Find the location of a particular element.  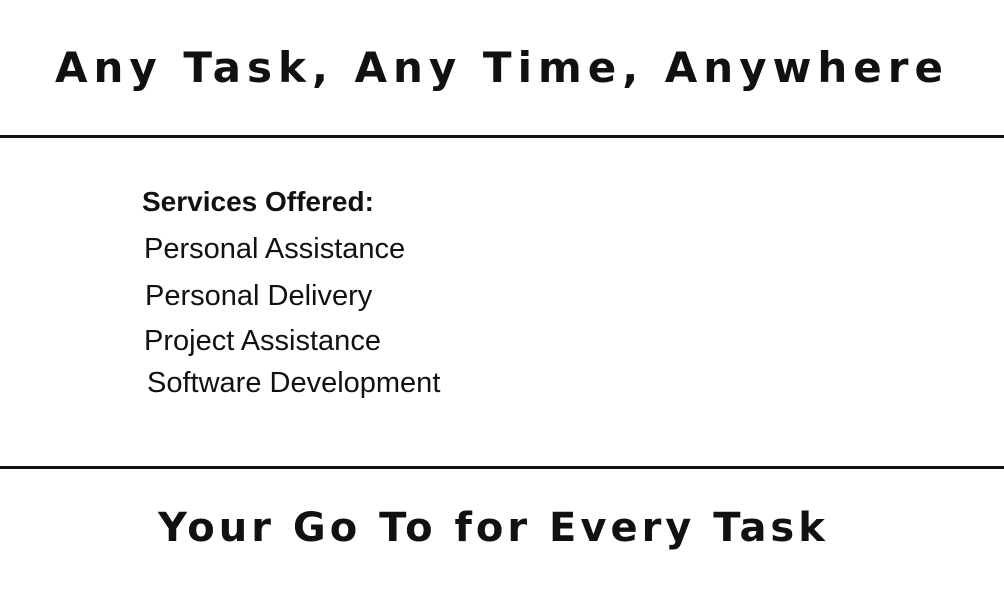

bottom-divider is located at coordinates (502, 467).